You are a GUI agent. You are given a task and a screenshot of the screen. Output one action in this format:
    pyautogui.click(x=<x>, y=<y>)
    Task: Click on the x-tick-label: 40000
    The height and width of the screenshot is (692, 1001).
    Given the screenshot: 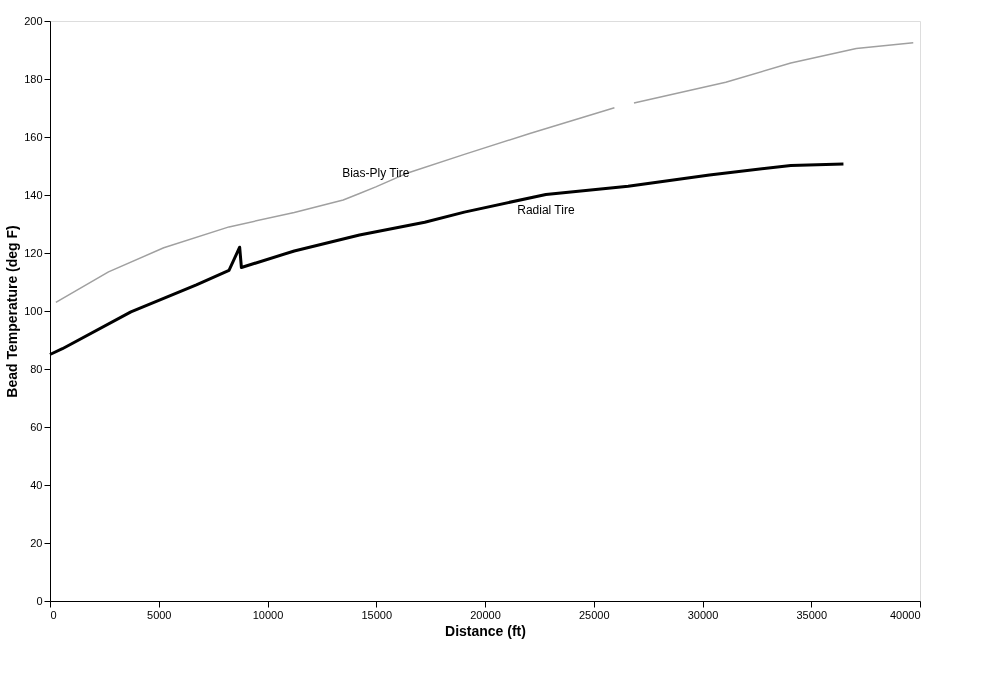 What is the action you would take?
    pyautogui.click(x=905, y=614)
    